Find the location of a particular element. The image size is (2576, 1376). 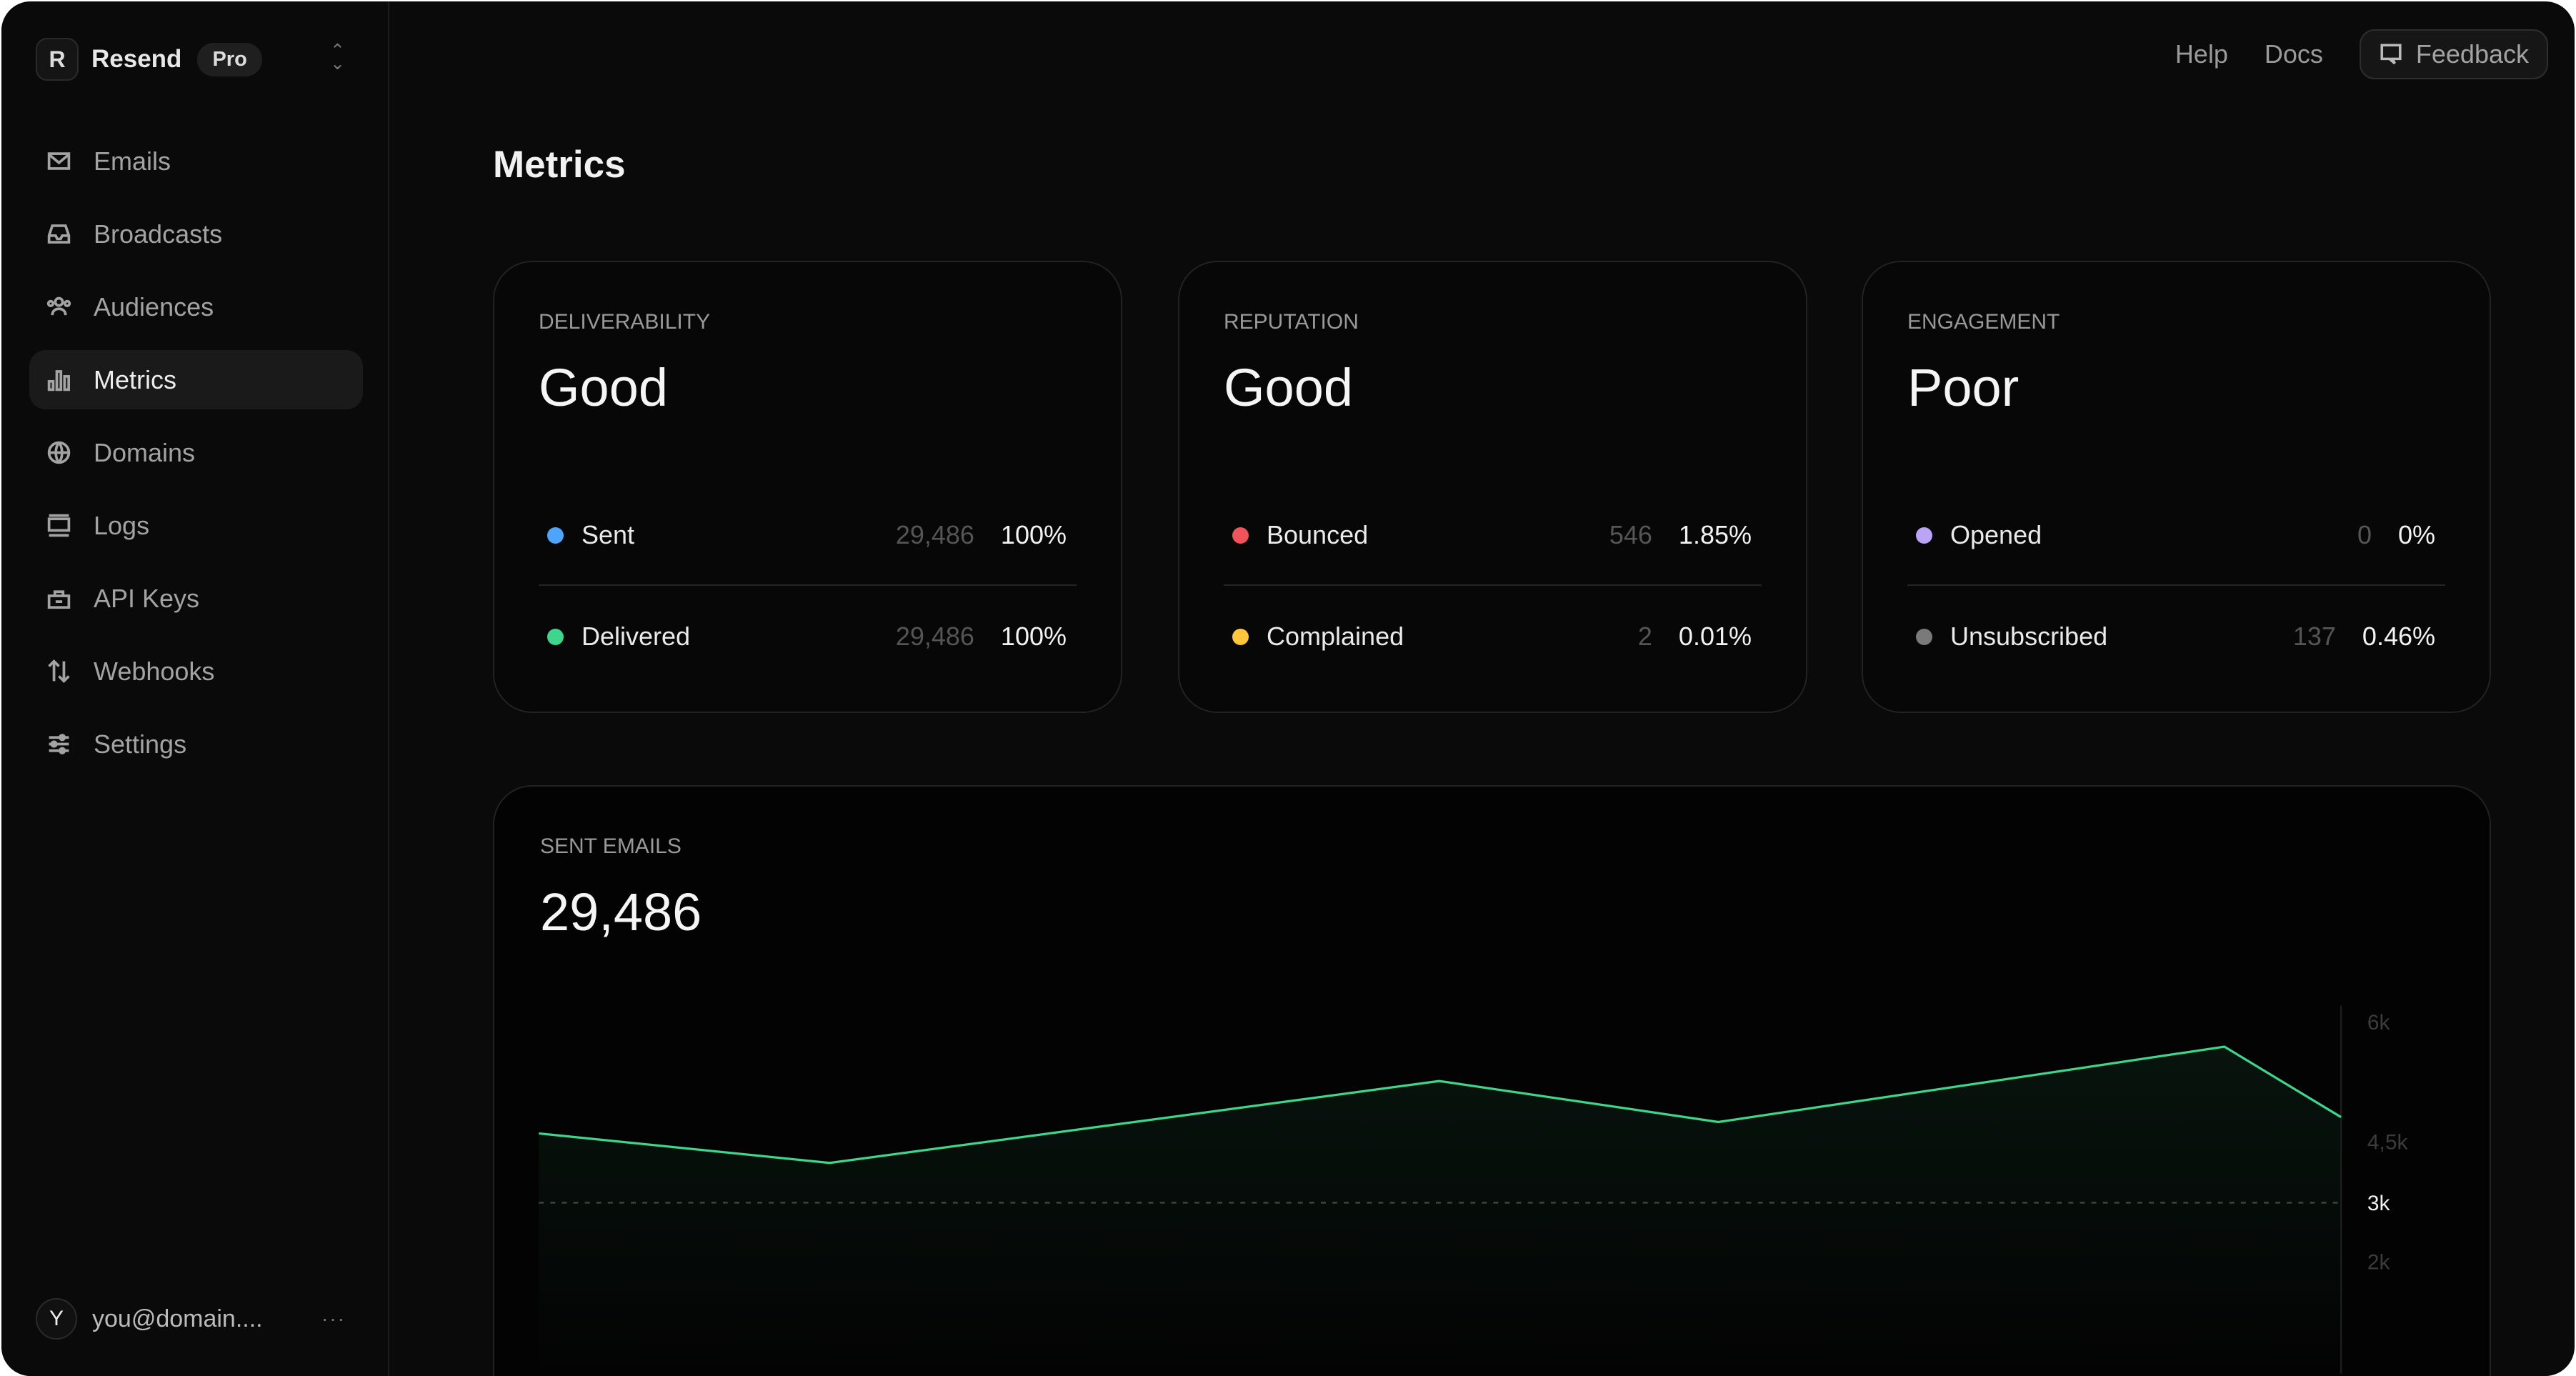

sidebar-item-settings: Settings is located at coordinates (196, 744).